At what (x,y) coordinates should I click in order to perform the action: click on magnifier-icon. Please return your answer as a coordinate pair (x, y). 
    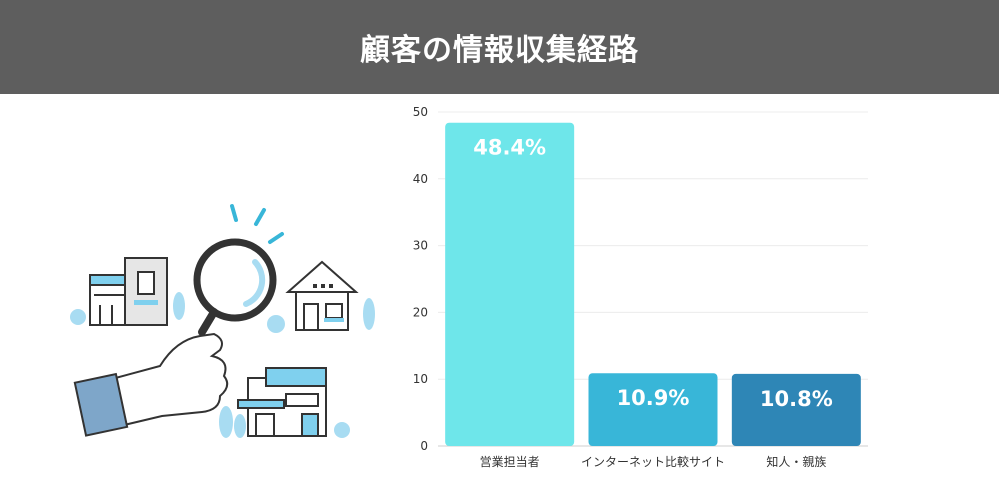
    Looking at the image, I should click on (238, 270).